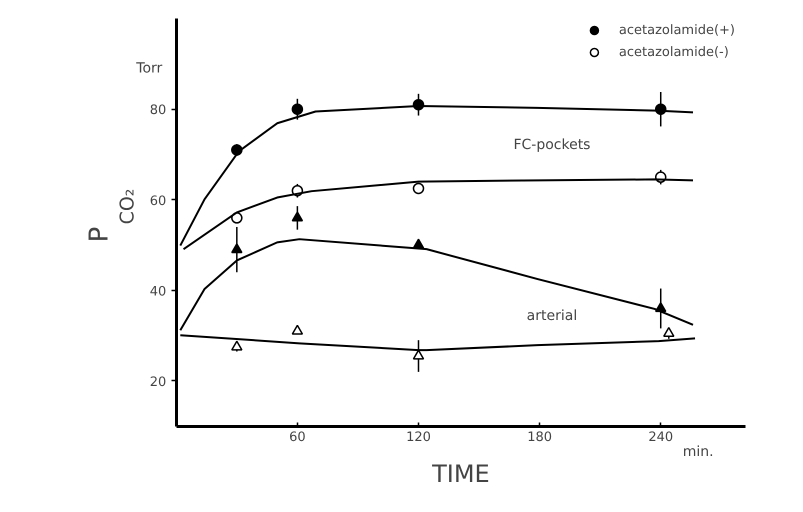 The width and height of the screenshot is (803, 512). I want to click on x-tick-label: 120, so click(418, 438).